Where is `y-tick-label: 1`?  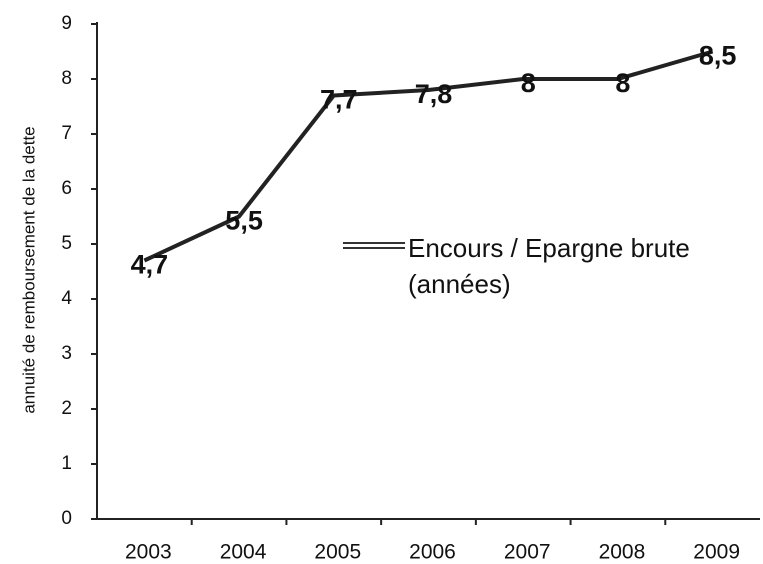 y-tick-label: 1 is located at coordinates (66, 463).